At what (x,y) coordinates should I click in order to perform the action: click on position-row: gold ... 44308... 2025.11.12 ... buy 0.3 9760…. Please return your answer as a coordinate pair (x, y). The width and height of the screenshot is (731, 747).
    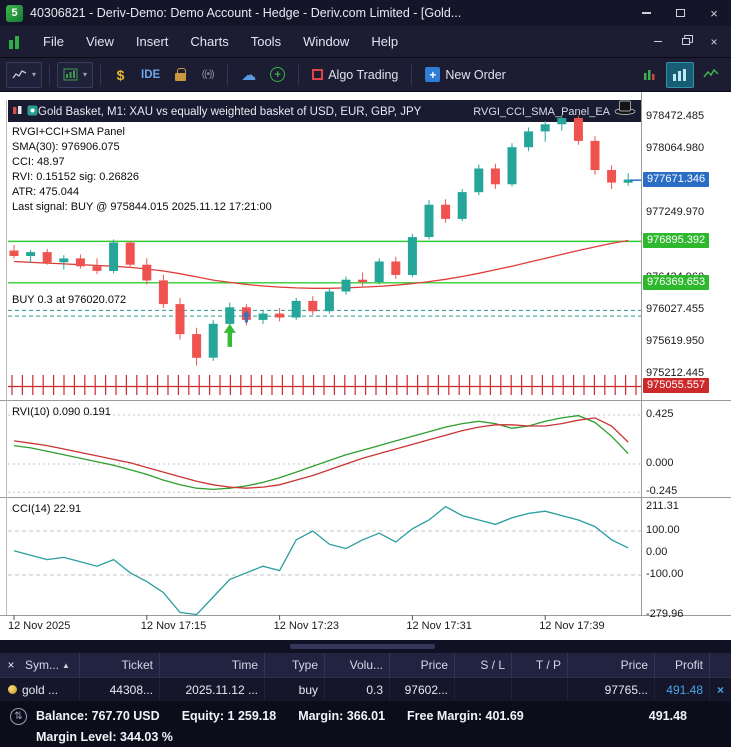
    Looking at the image, I should click on (365, 689).